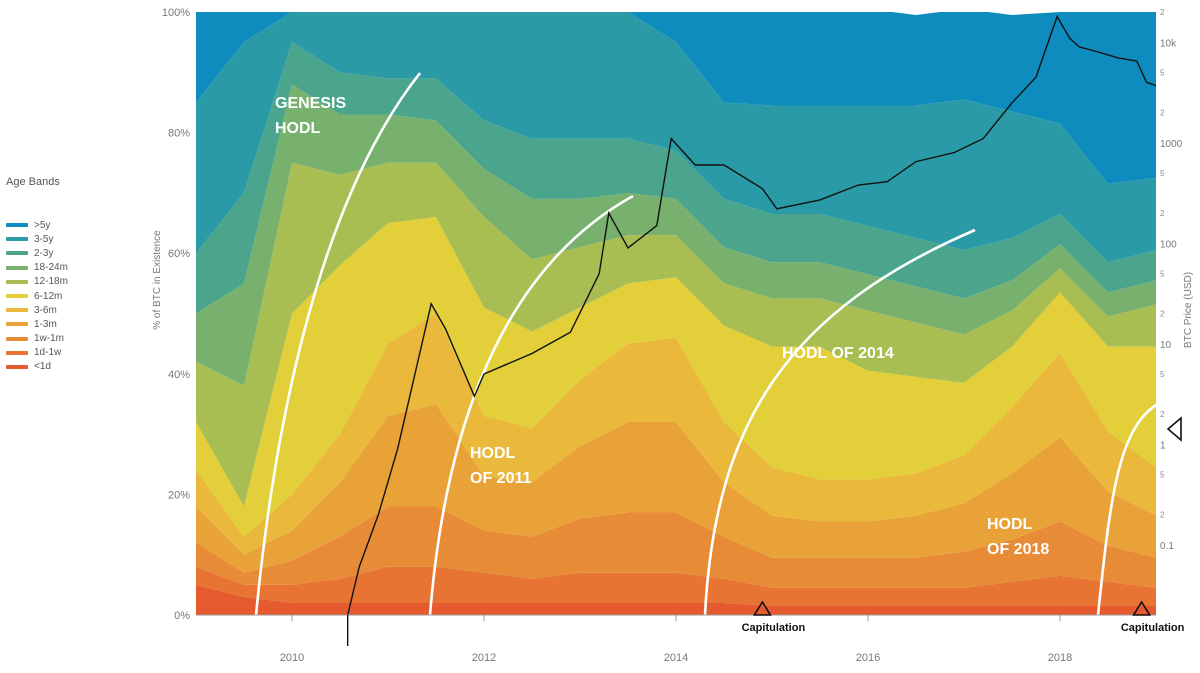 Image resolution: width=1200 pixels, height=673 pixels. Describe the element at coordinates (838, 353) in the screenshot. I see `annotation-label: HODL OF 2014` at that location.